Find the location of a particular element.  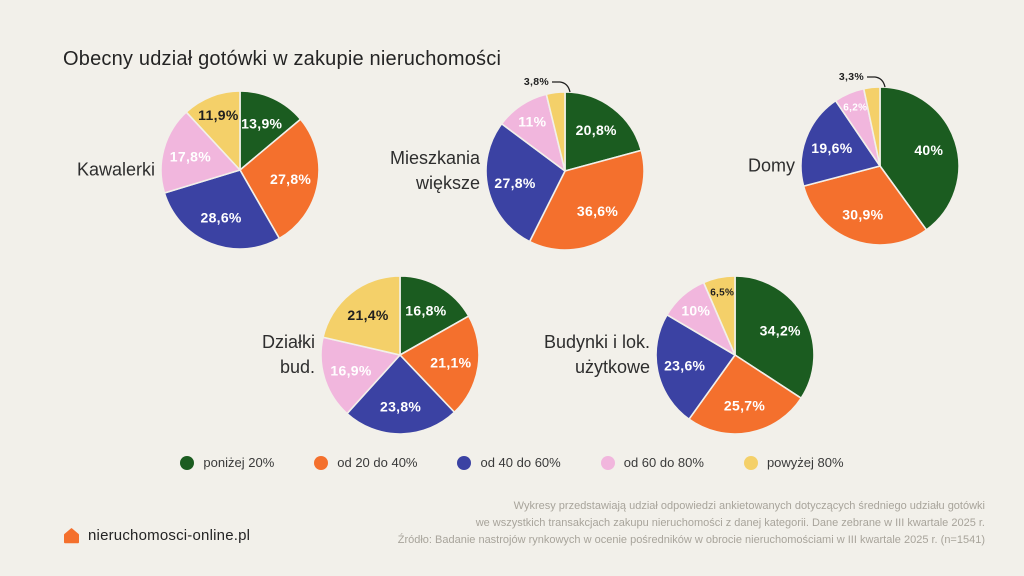

chart-label: Domy is located at coordinates (695, 166).